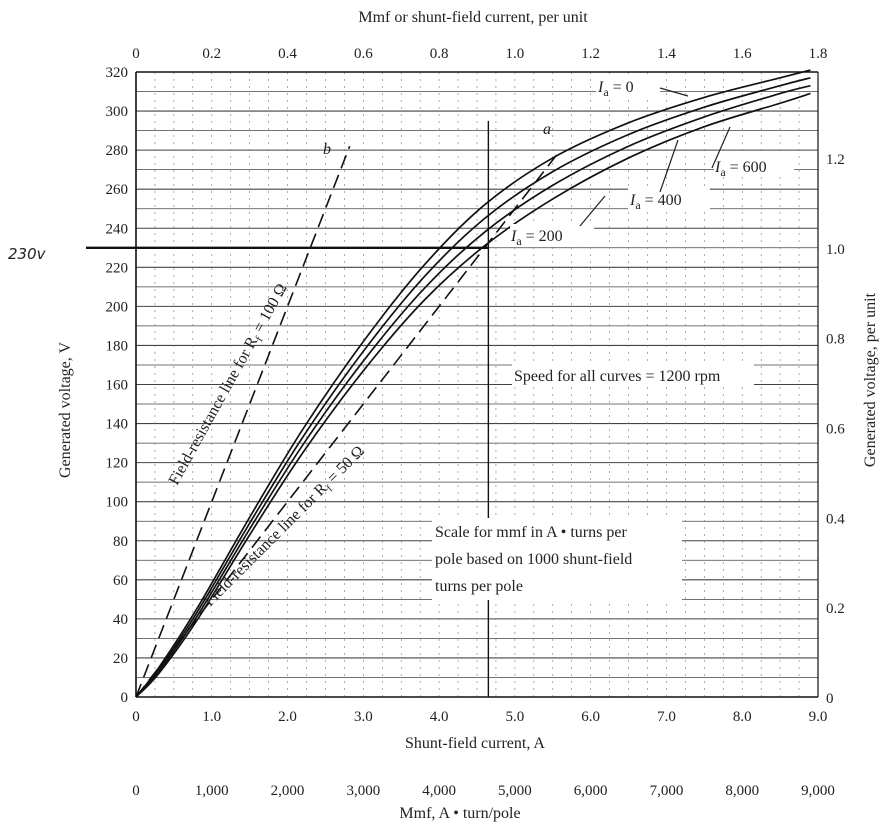 This screenshot has width=883, height=831. Describe the element at coordinates (515, 791) in the screenshot. I see `mmf-tick-label: 5,000` at that location.